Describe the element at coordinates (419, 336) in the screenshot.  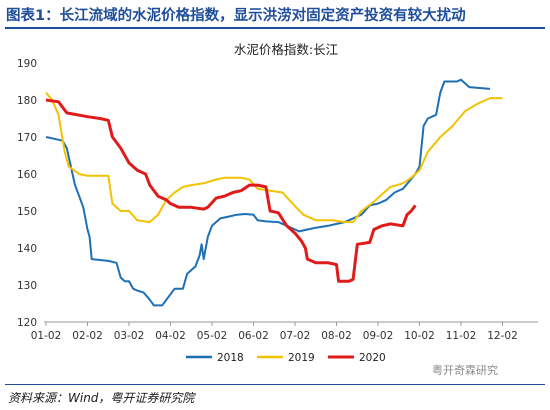
I see `x-tick-label: 10-02` at that location.